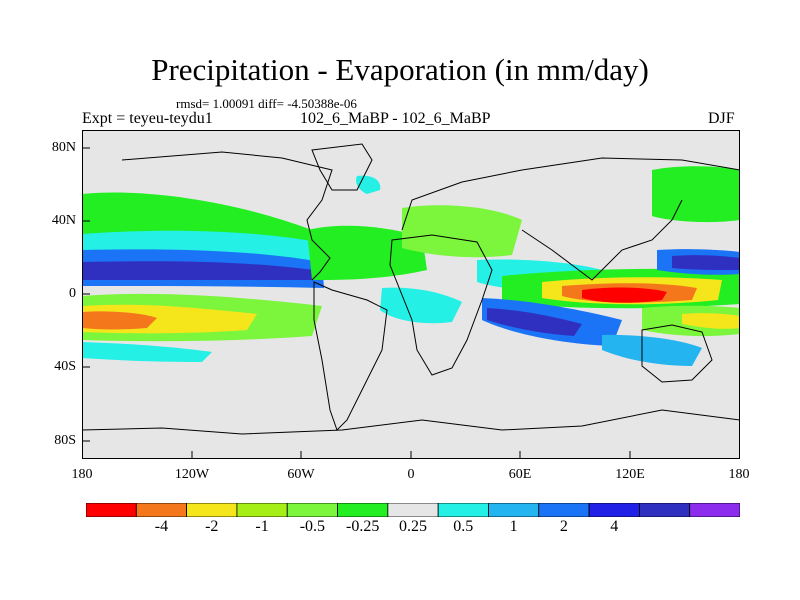 The width and height of the screenshot is (800, 600). I want to click on colorbar-label-1: -2, so click(212, 526).